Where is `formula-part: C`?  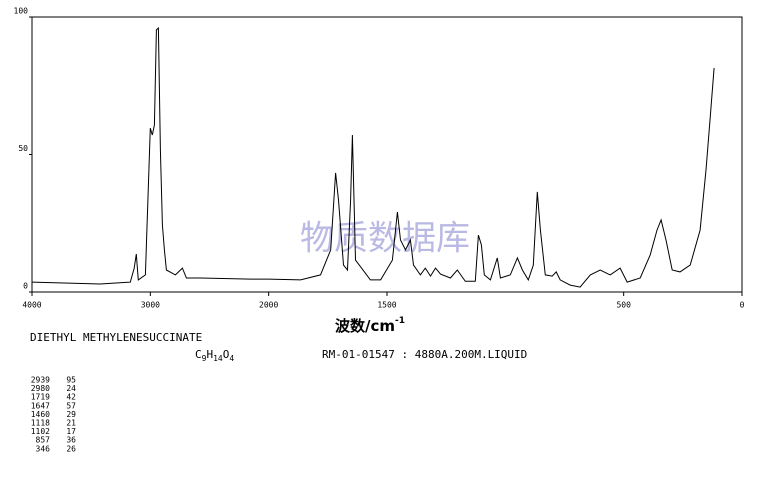
formula-part: C is located at coordinates (198, 354).